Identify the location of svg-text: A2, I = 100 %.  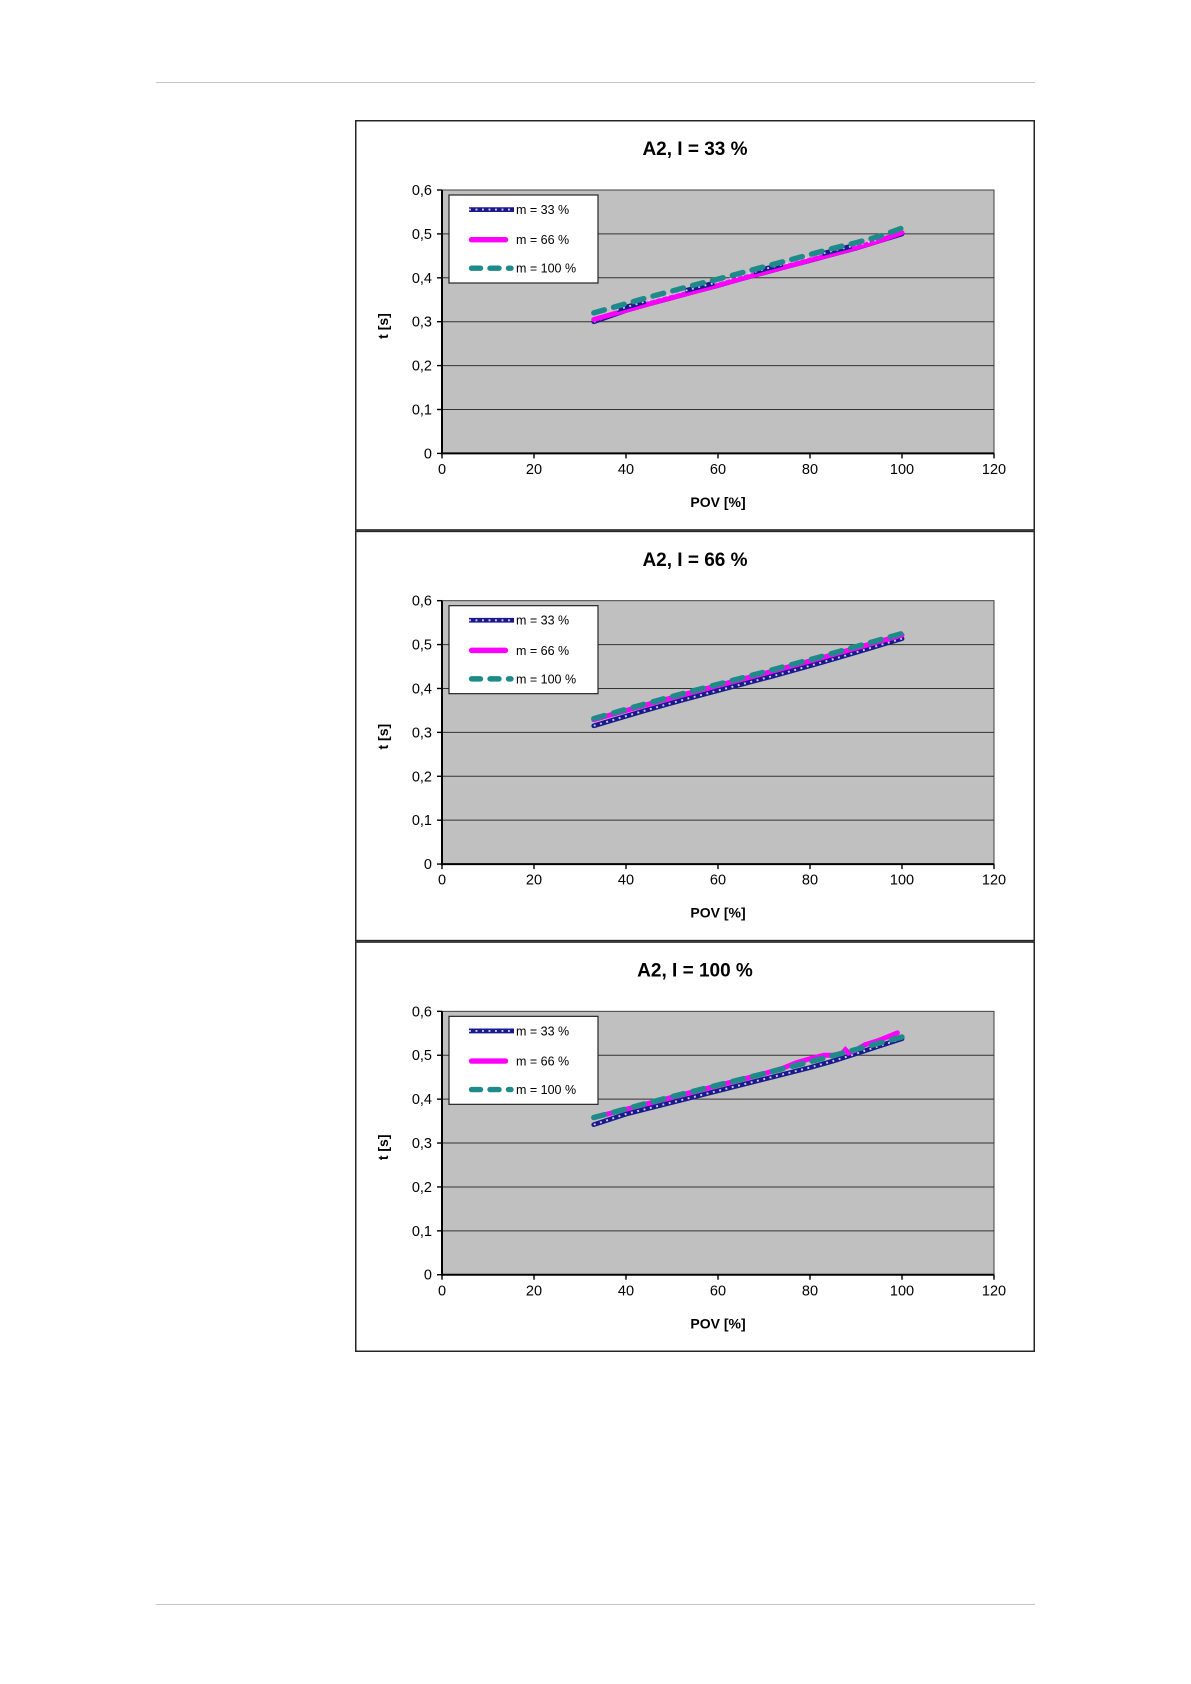
(695, 971).